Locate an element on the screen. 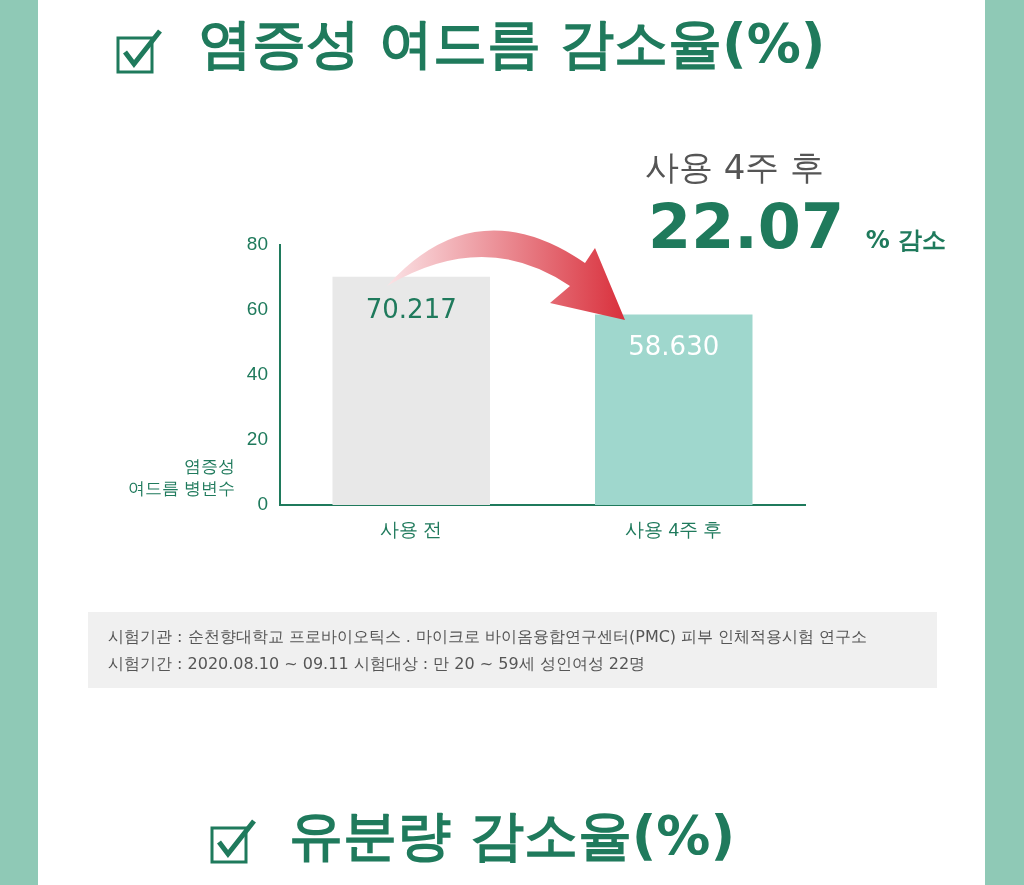  y-tick-label: 60 is located at coordinates (257, 309).